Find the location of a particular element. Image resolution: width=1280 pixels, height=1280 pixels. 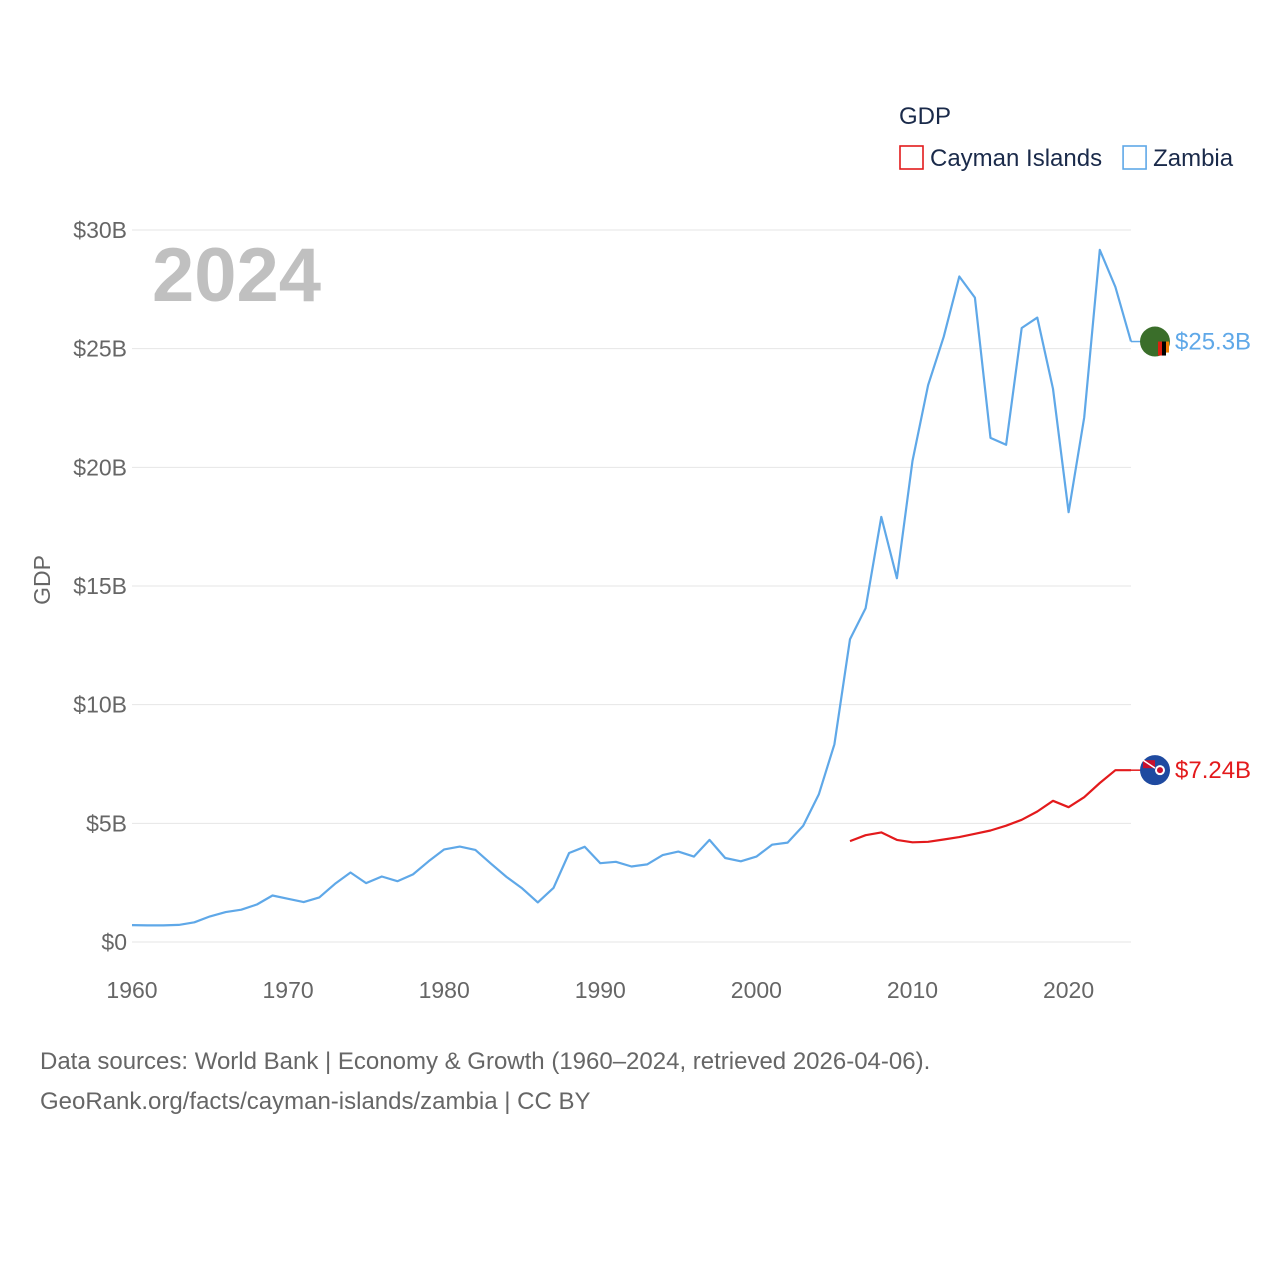

x-tick-label: 2020 is located at coordinates (1068, 990).